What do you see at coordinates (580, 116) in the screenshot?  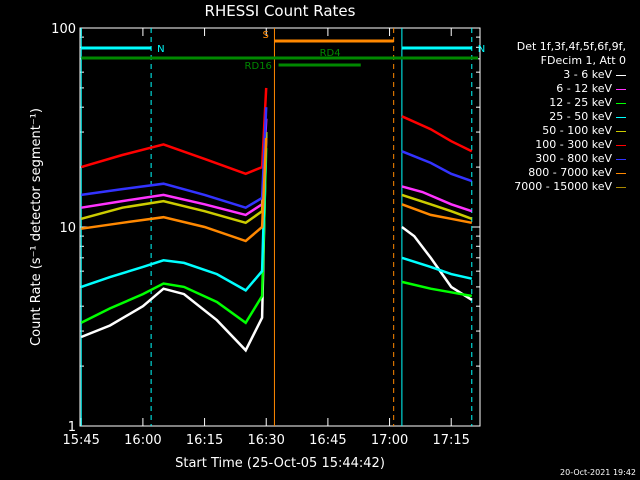 I see `legend-label: 25 - 50 keV` at bounding box center [580, 116].